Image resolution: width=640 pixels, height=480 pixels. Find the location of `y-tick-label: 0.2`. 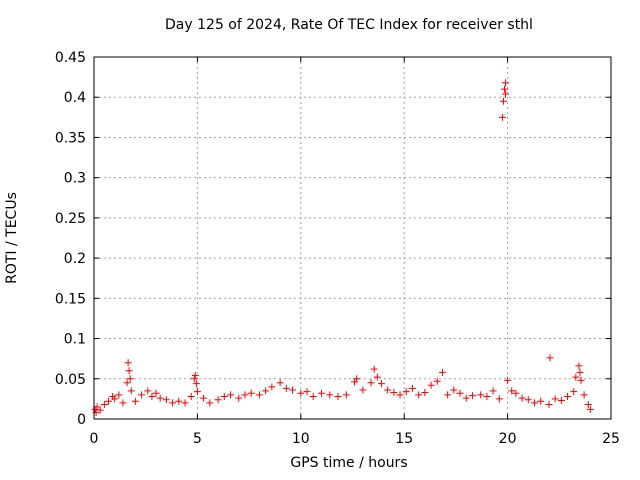

y-tick-label: 0.2 is located at coordinates (75, 259).